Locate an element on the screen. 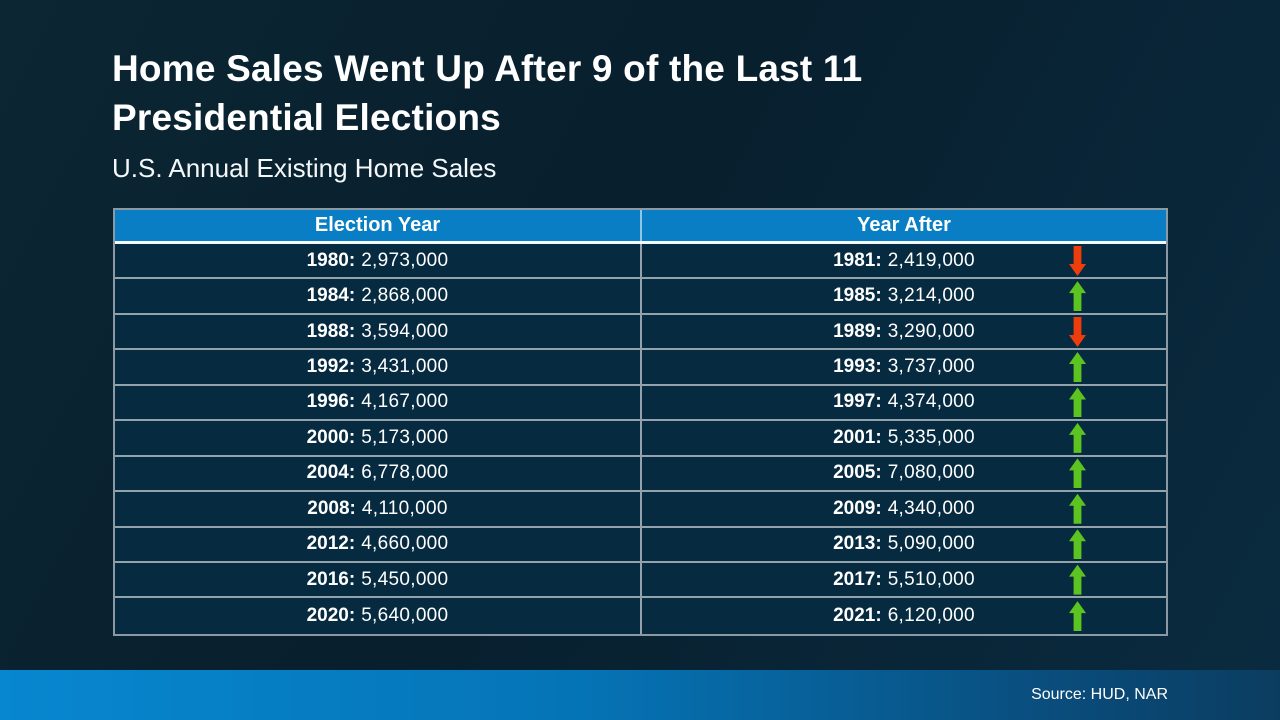  election-year-cell: 2016: 5,450,000 is located at coordinates (378, 579).